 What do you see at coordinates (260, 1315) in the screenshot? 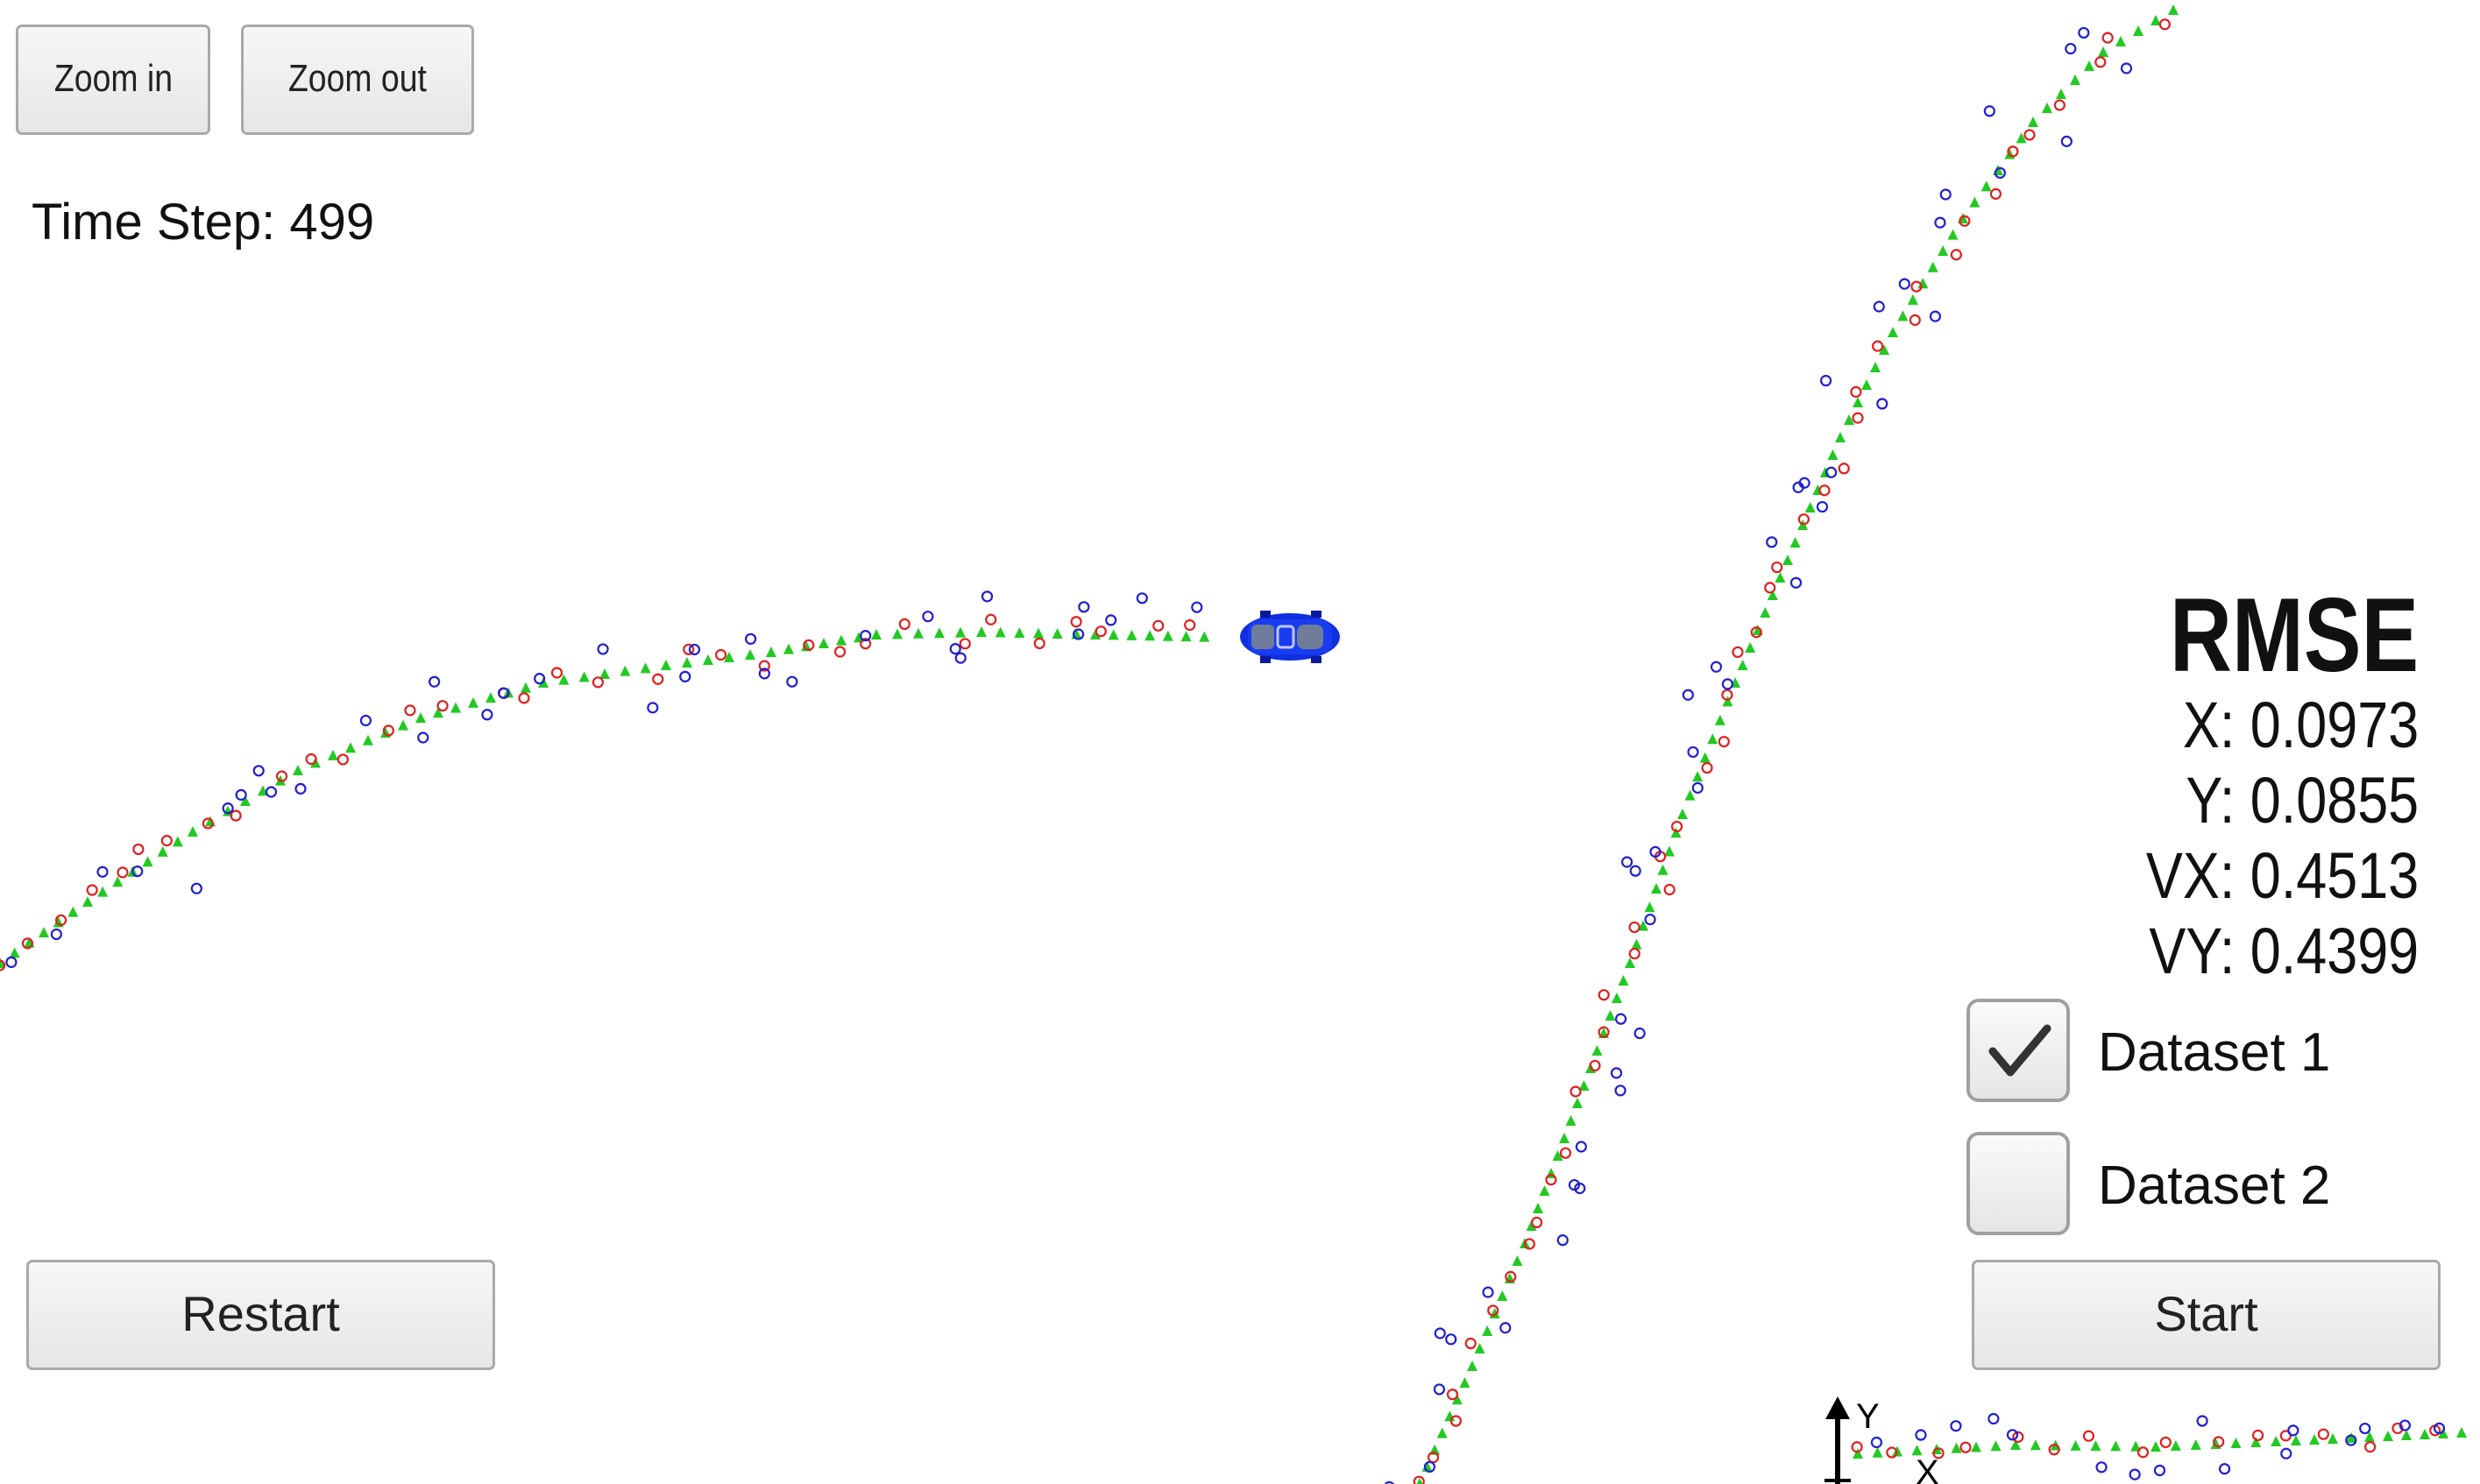
I see `restart-button: Restart` at bounding box center [260, 1315].